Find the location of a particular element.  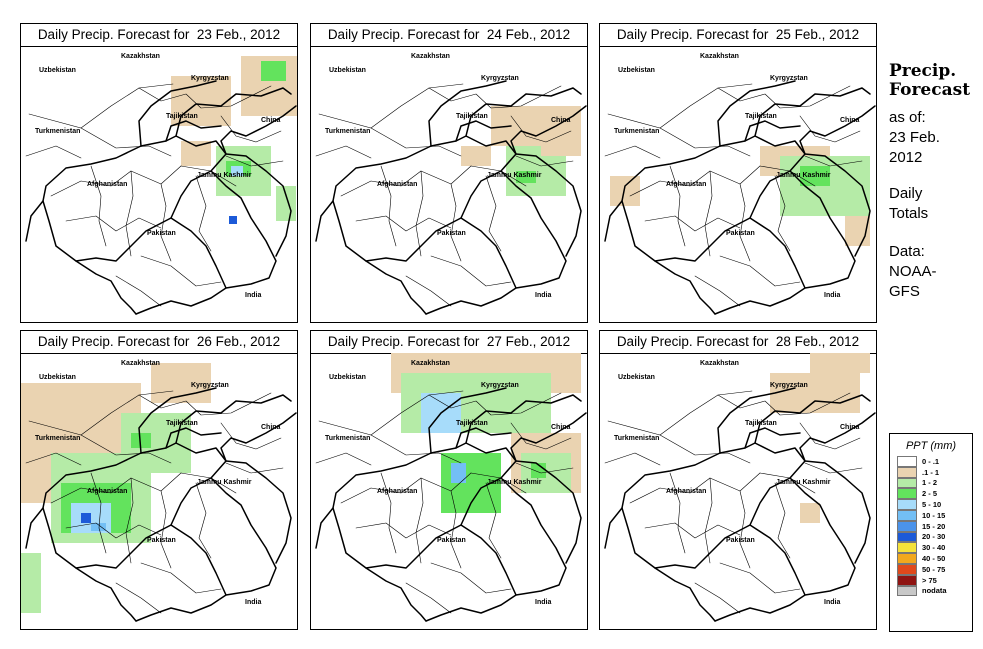

panel-title: Daily Precip. Forecast for 23 Feb., 2012 is located at coordinates (159, 35).